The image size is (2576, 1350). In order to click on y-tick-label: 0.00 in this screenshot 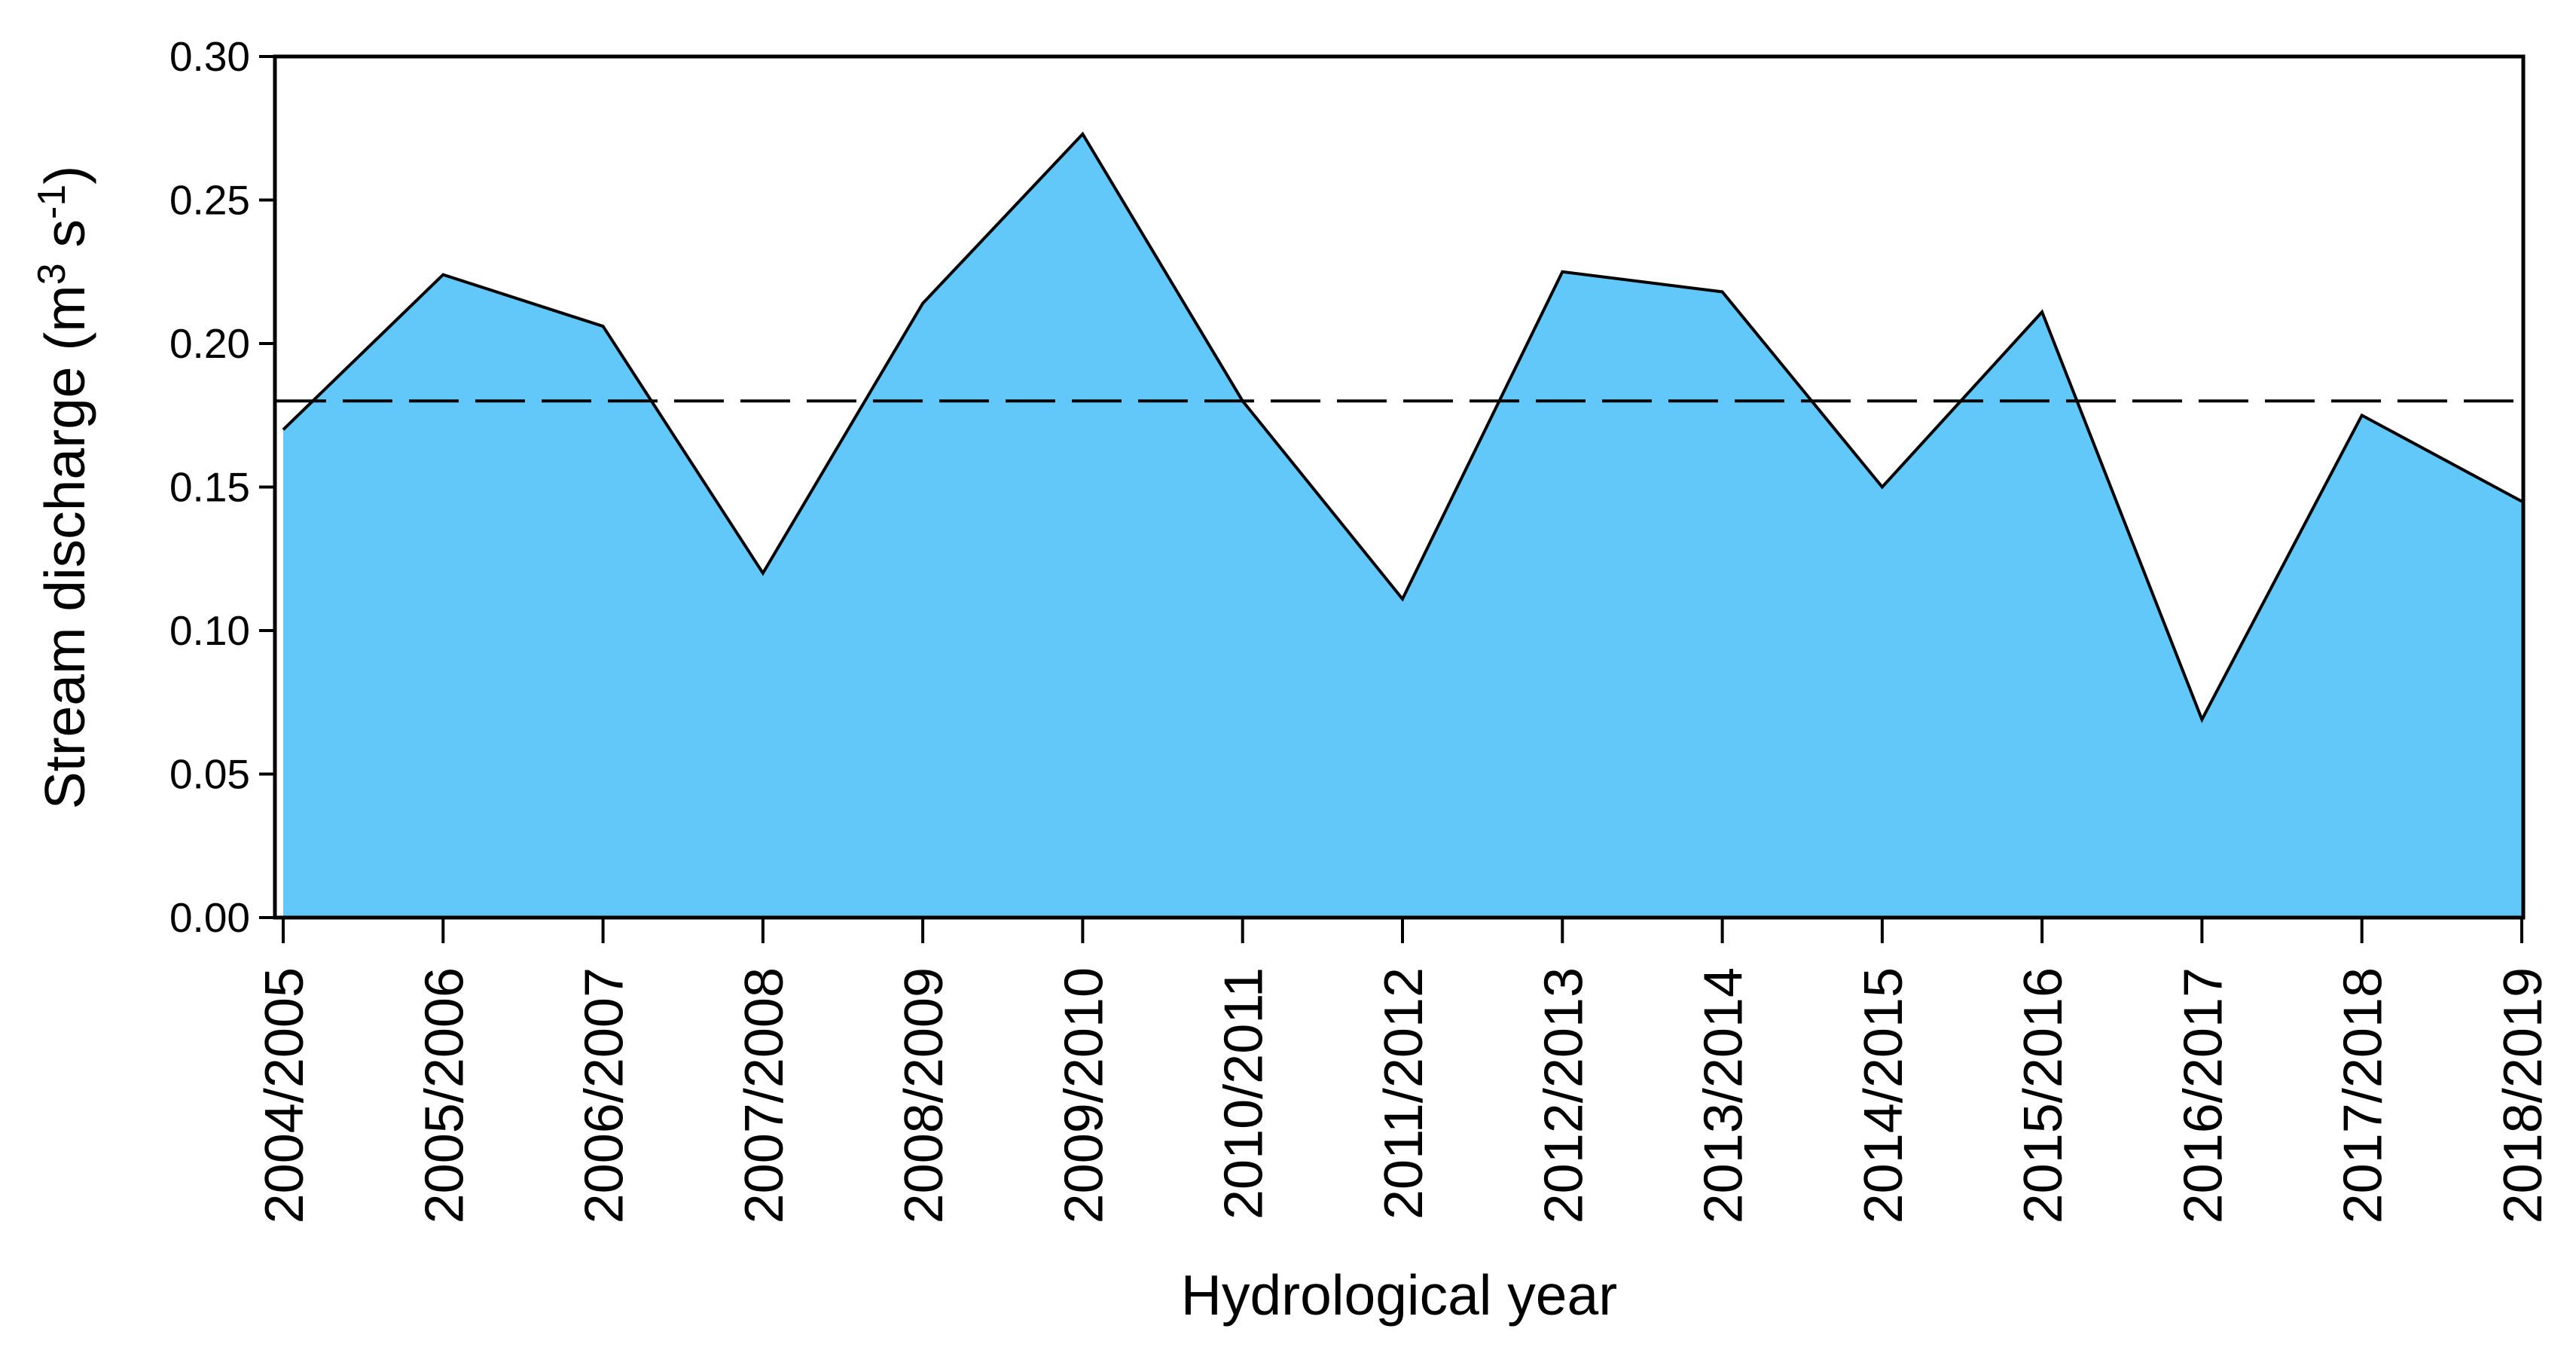, I will do `click(210, 917)`.